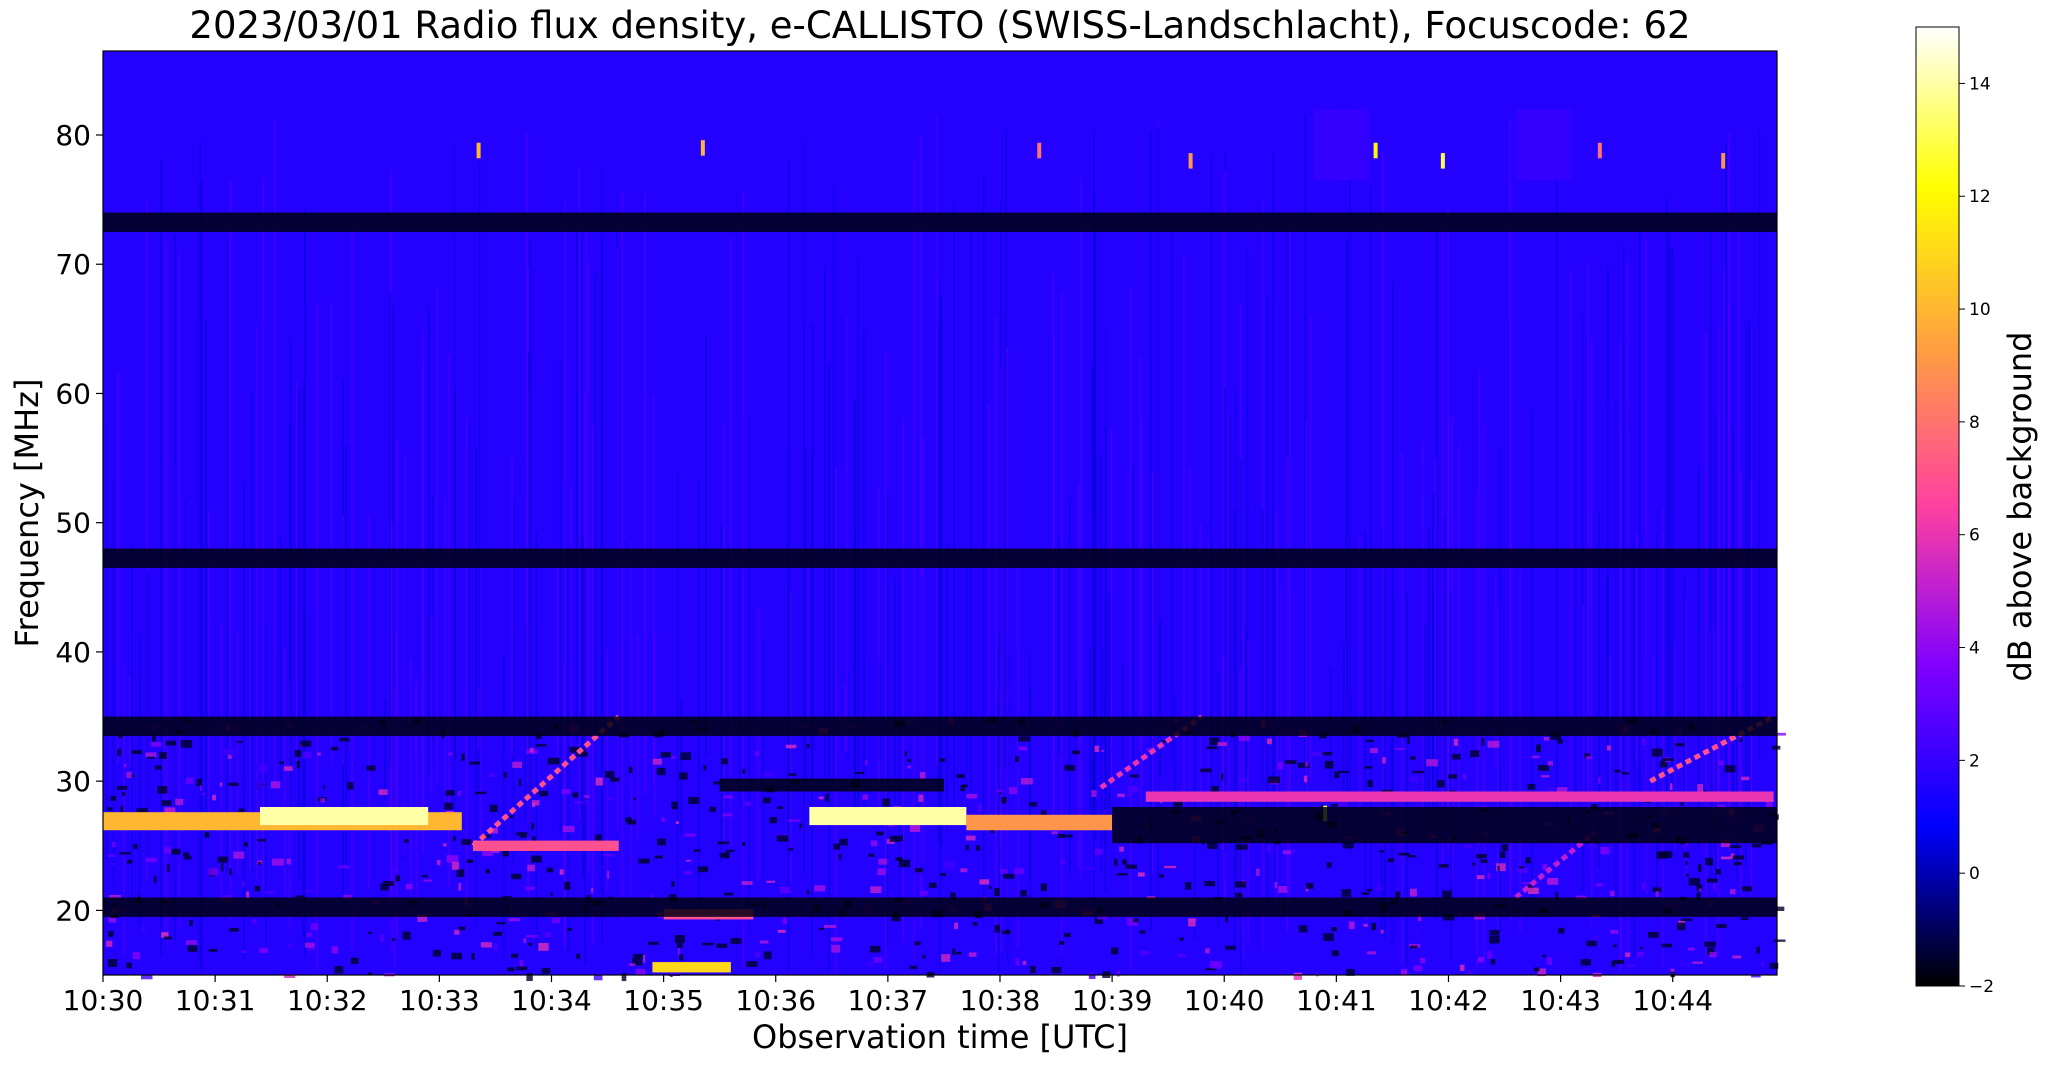 Image resolution: width=2047 pixels, height=1067 pixels. Describe the element at coordinates (73, 393) in the screenshot. I see `y-tick-label: 60` at that location.